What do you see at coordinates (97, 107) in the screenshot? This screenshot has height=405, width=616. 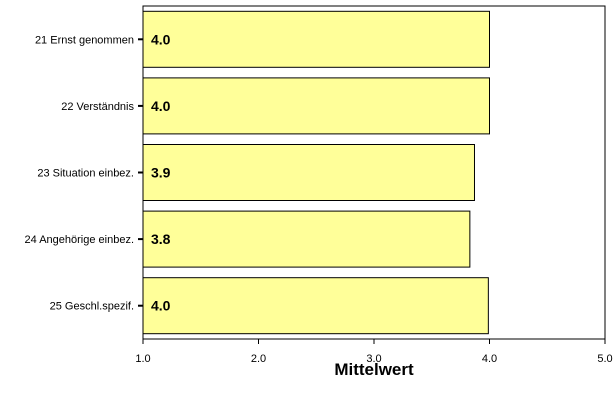 I see `category-label: 22 Verständnis` at bounding box center [97, 107].